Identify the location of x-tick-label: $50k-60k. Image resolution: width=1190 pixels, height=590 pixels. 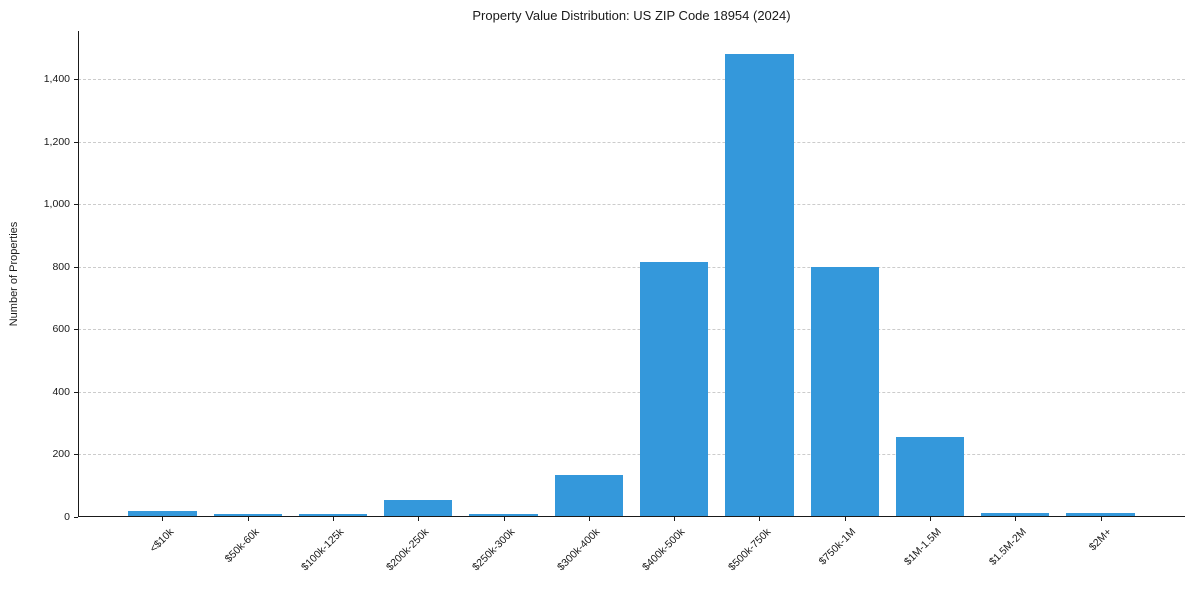
(242, 546).